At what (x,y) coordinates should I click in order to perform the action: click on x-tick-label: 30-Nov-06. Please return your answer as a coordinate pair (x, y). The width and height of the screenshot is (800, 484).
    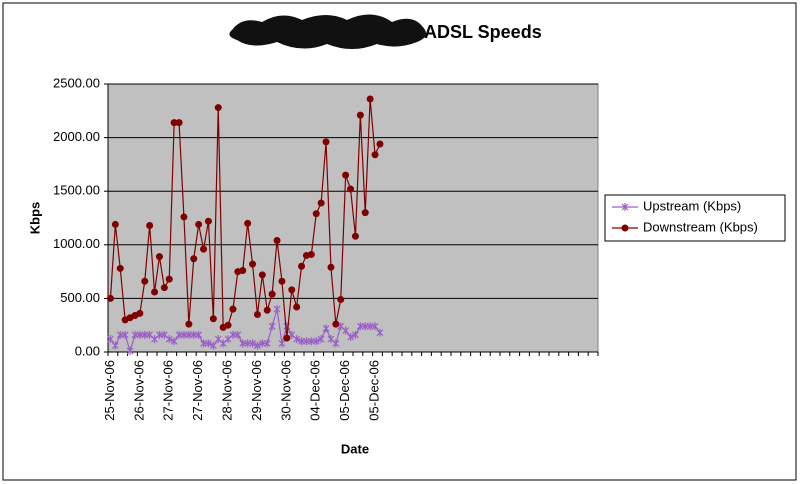
    Looking at the image, I should click on (285, 390).